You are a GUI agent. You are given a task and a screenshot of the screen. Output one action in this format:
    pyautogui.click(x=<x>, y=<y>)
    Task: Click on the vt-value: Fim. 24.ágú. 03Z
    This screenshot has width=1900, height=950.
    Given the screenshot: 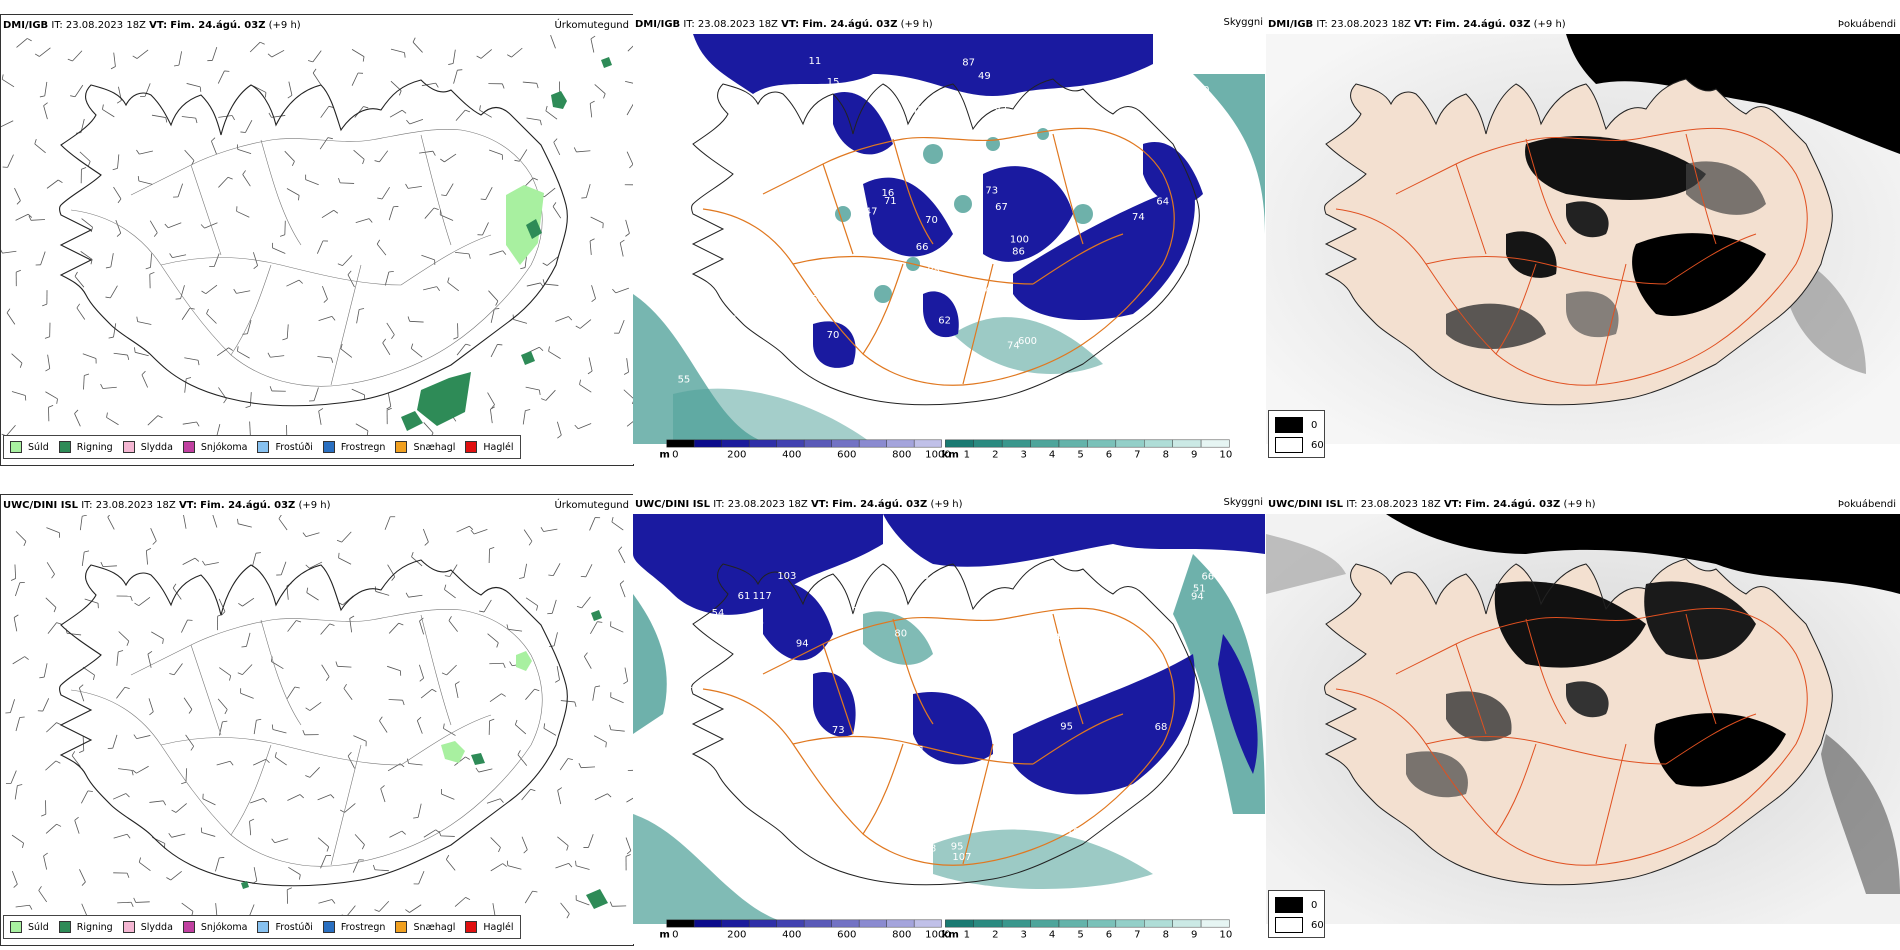 What is the action you would take?
    pyautogui.click(x=1483, y=24)
    